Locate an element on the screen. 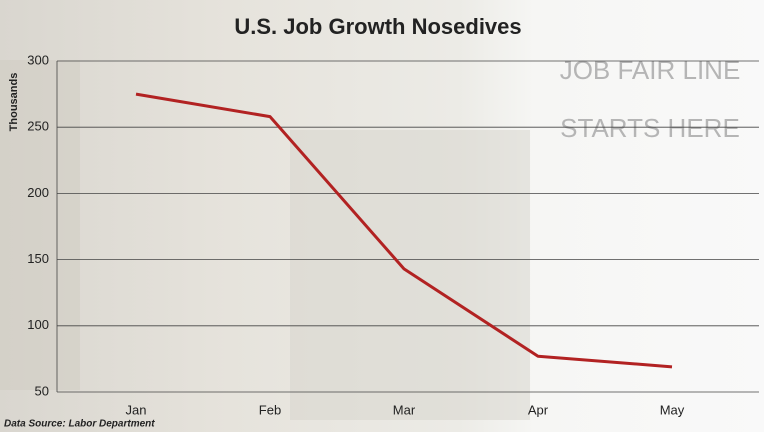 This screenshot has width=764, height=432. y-tick-label: 200 is located at coordinates (38, 192).